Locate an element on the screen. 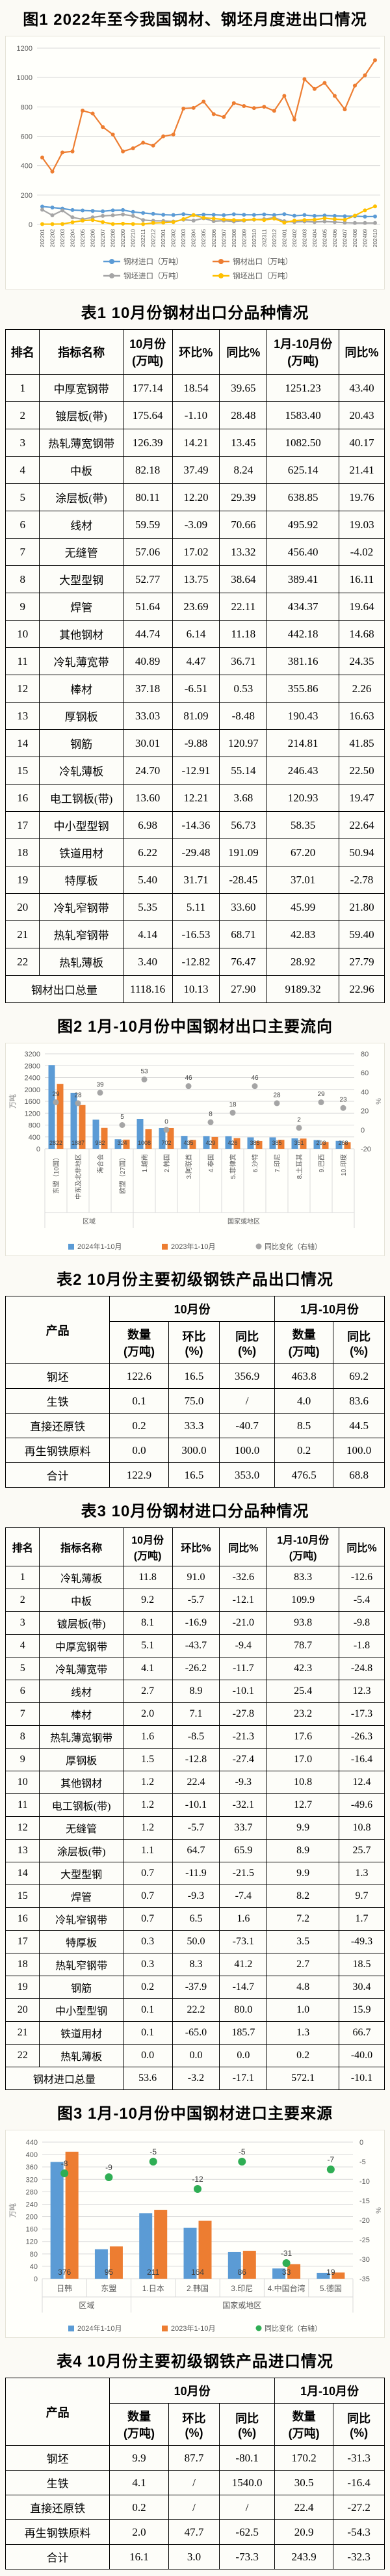 The width and height of the screenshot is (390, 2576). table-cell: 53.6 is located at coordinates (147, 2078).